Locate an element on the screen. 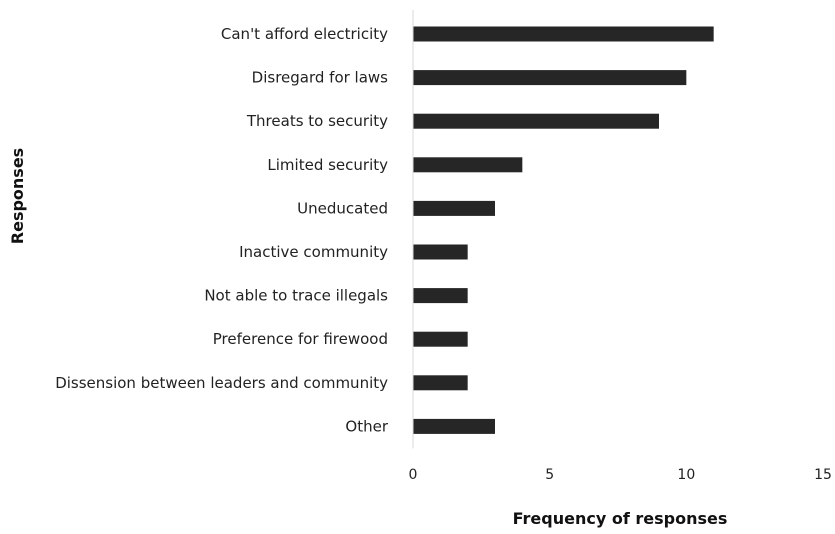 Image resolution: width=835 pixels, height=534 pixels. category-label-dissension-between-leaders-and-community: Dissension between leaders and community is located at coordinates (221, 383).